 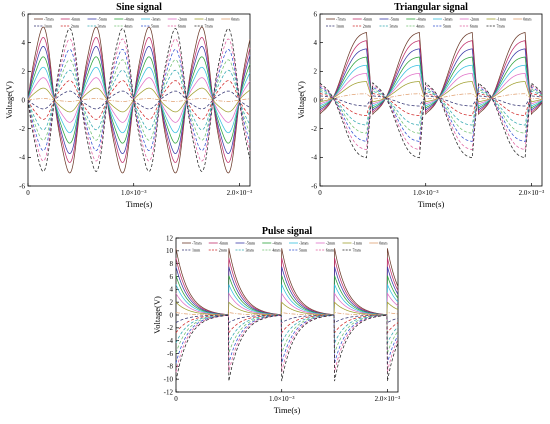 What do you see at coordinates (139, 7) in the screenshot?
I see `chart-title: Sine signal` at bounding box center [139, 7].